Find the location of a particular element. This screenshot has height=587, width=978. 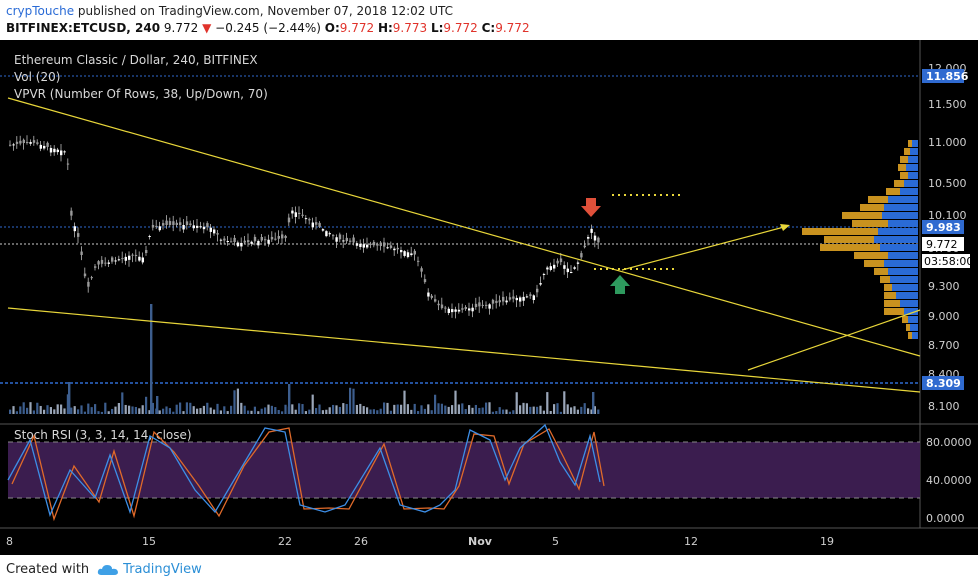

price-tick: 8.100 is located at coordinates (944, 406).